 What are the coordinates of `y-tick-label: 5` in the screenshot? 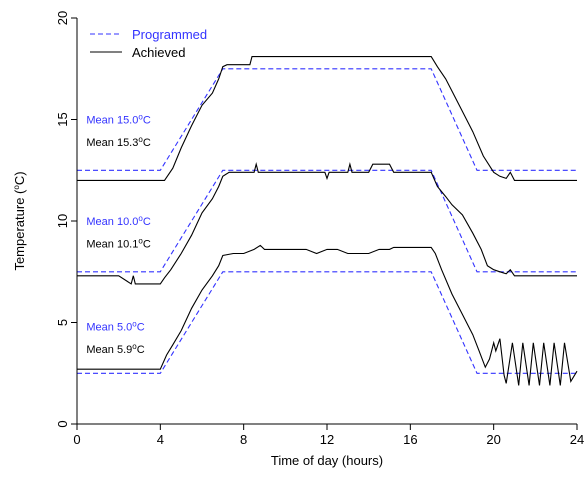 It's located at (62, 322).